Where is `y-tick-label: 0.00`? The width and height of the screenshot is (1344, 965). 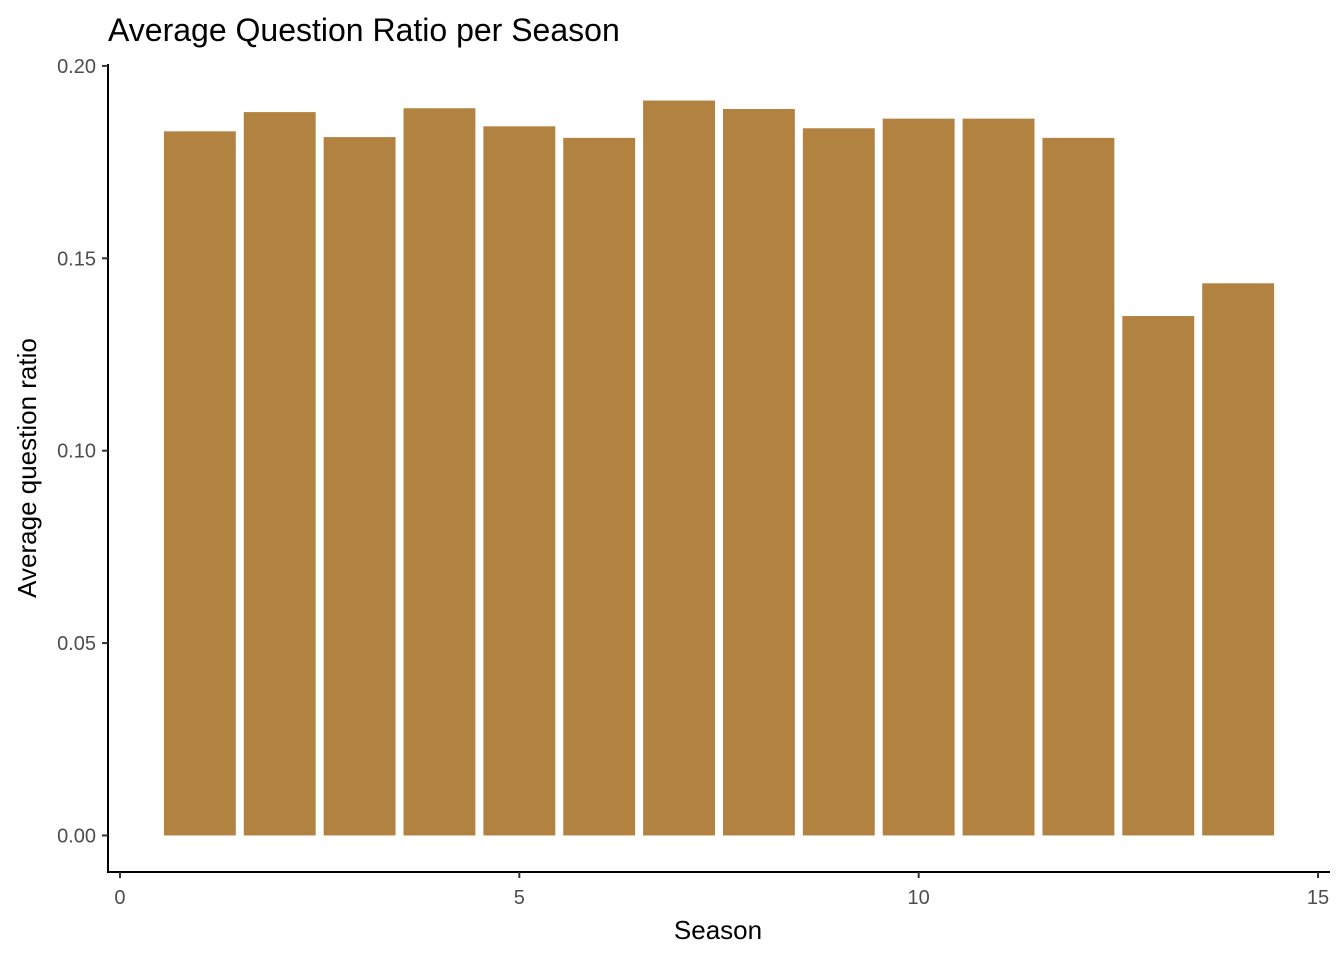
y-tick-label: 0.00 is located at coordinates (76, 836).